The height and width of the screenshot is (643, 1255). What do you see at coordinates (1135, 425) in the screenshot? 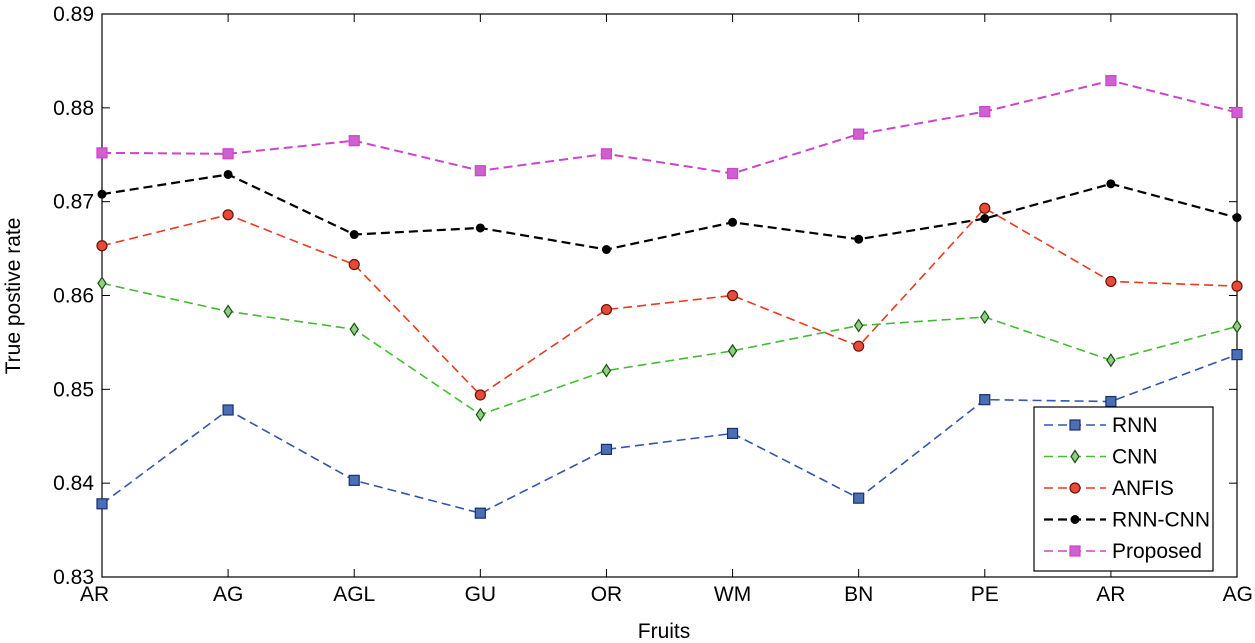
I see `legend-label: RNN` at bounding box center [1135, 425].